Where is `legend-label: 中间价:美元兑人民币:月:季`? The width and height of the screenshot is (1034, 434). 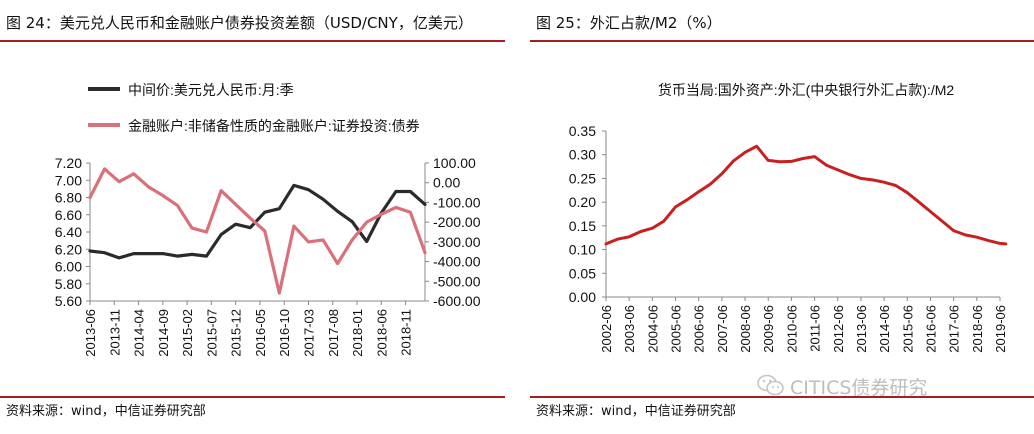
legend-label: 中间价:美元兑人民币:月:季 is located at coordinates (211, 90).